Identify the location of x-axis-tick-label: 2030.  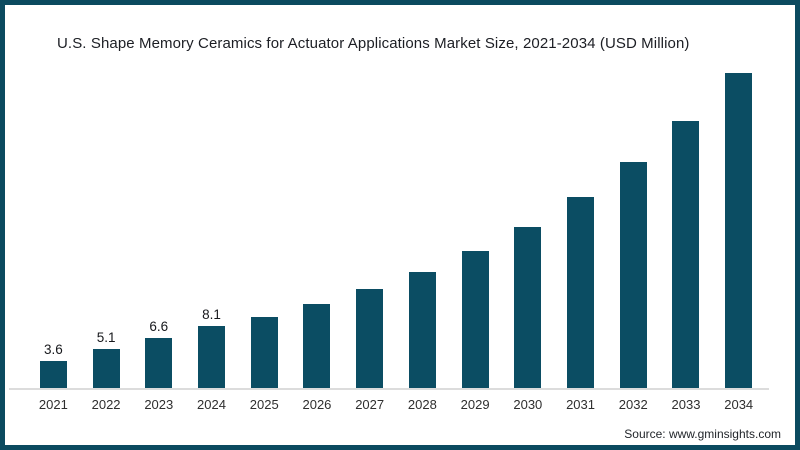
(528, 404).